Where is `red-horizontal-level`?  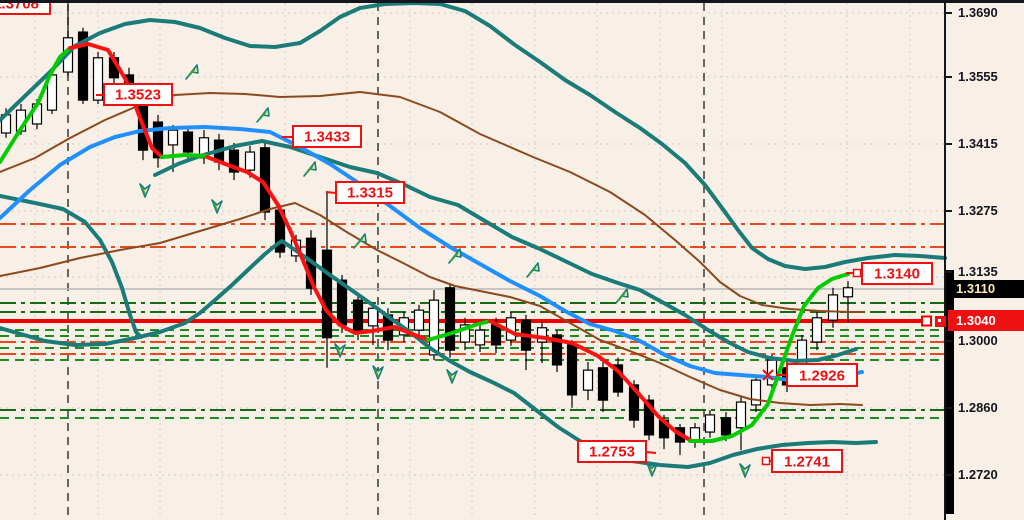
red-horizontal-level is located at coordinates (466, 321).